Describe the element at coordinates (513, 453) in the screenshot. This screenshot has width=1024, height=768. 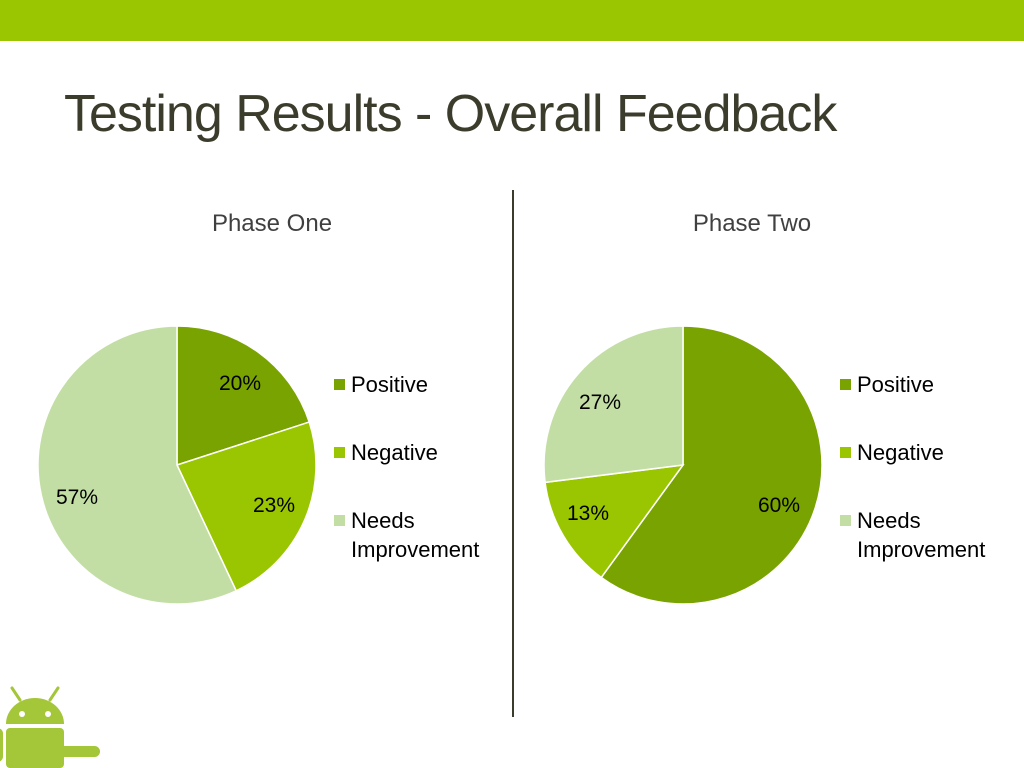
I see `vertical-divider` at that location.